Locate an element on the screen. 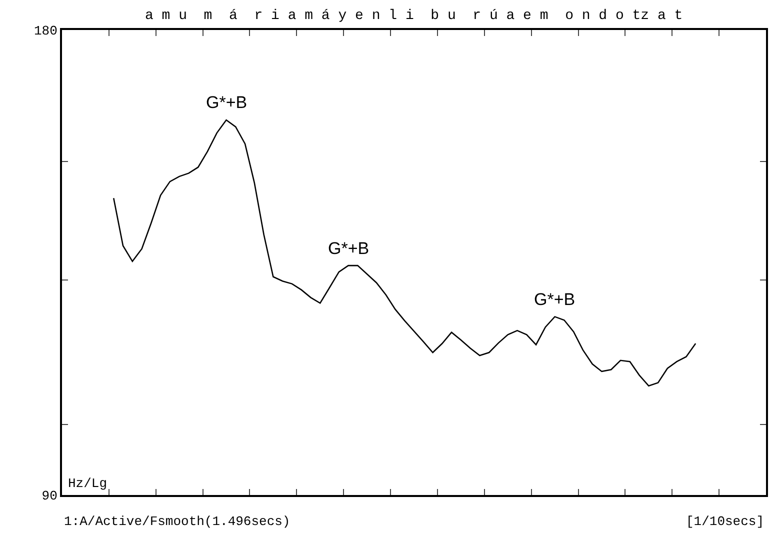 The width and height of the screenshot is (778, 541). y-tick-label: 90 is located at coordinates (50, 496).